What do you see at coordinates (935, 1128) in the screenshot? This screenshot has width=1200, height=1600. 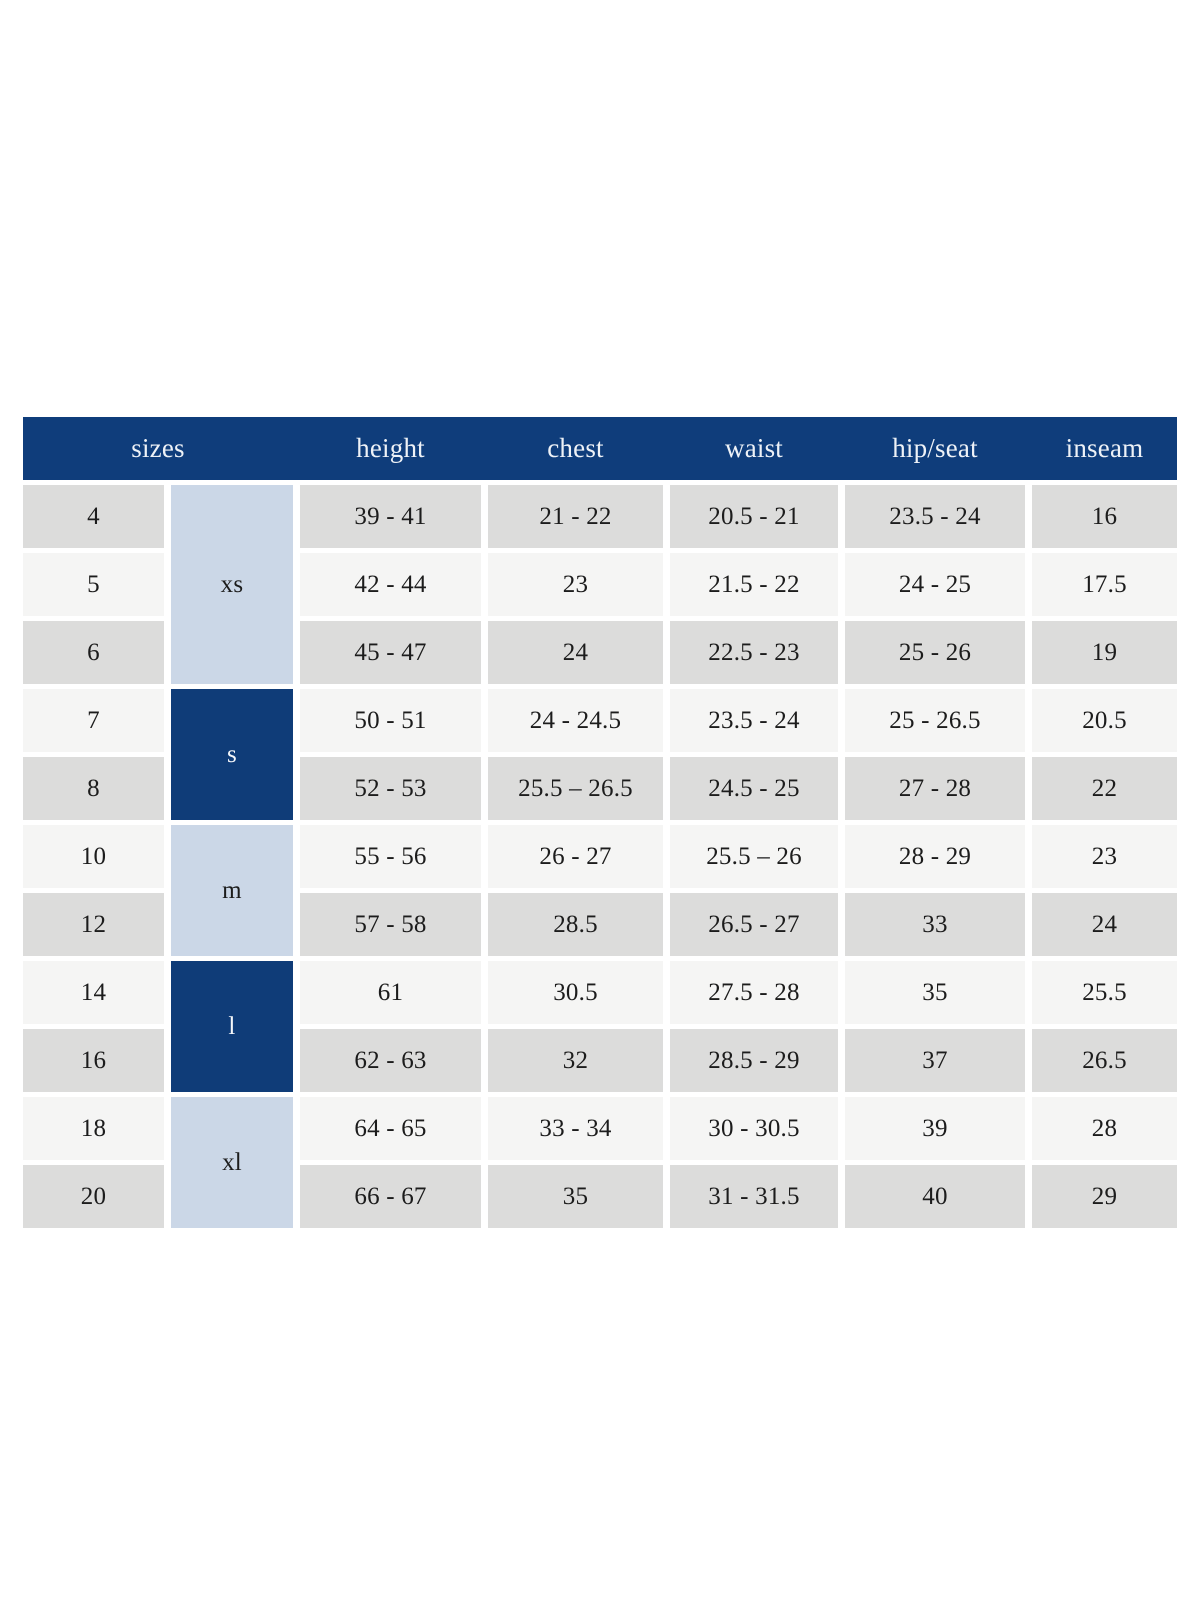 I see `hip-seat-cell: 39` at bounding box center [935, 1128].